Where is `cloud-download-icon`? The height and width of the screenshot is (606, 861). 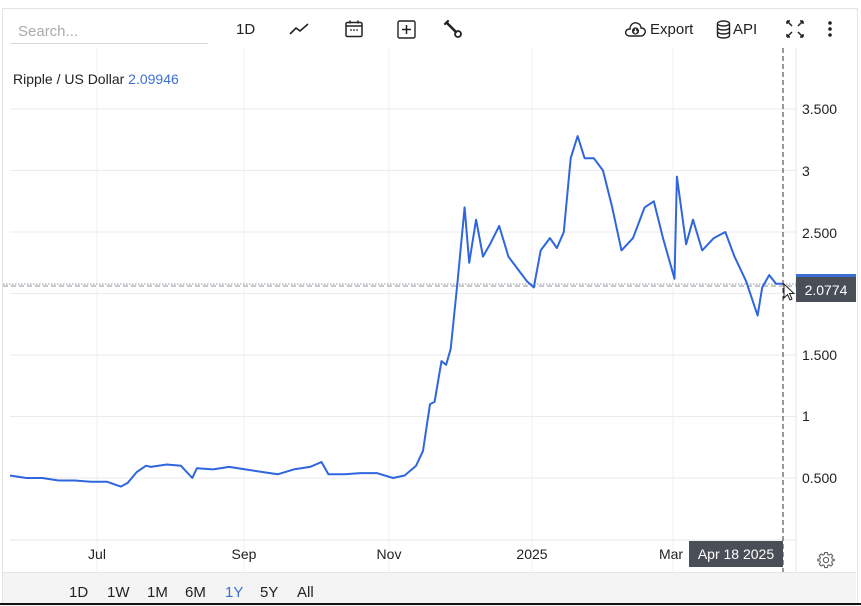 cloud-download-icon is located at coordinates (635, 29).